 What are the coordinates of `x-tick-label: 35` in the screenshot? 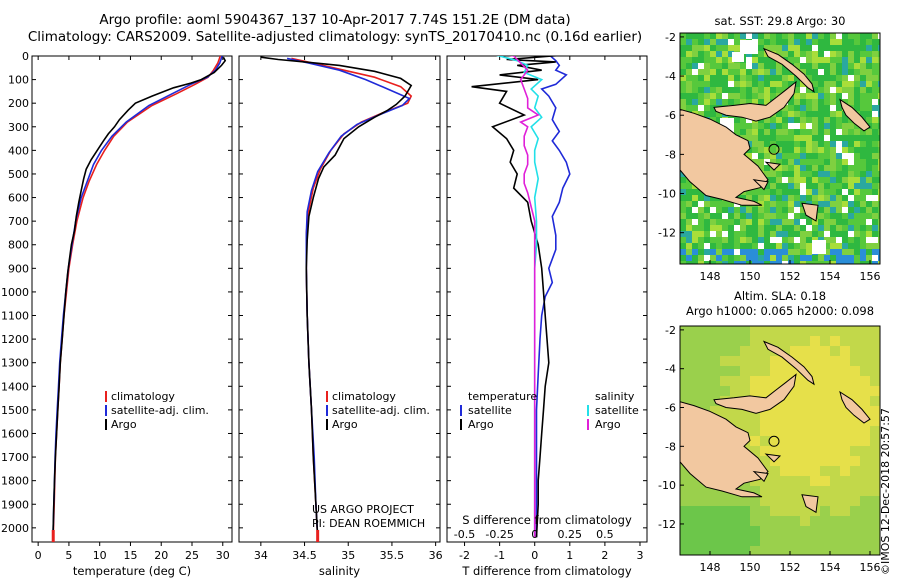 It's located at (348, 555).